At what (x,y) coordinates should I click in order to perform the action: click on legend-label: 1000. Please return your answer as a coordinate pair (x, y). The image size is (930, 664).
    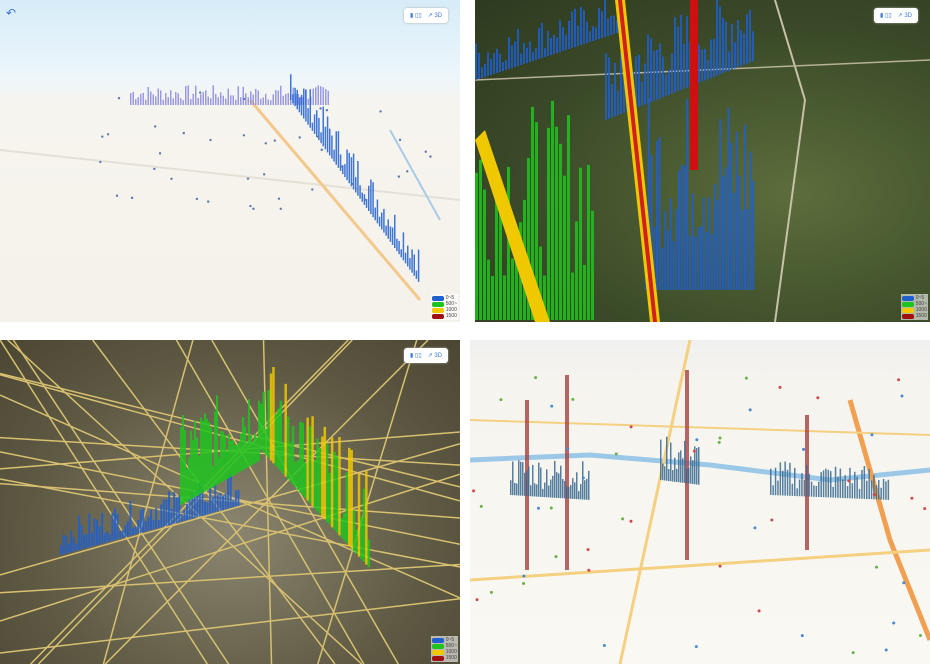
    Looking at the image, I should click on (921, 310).